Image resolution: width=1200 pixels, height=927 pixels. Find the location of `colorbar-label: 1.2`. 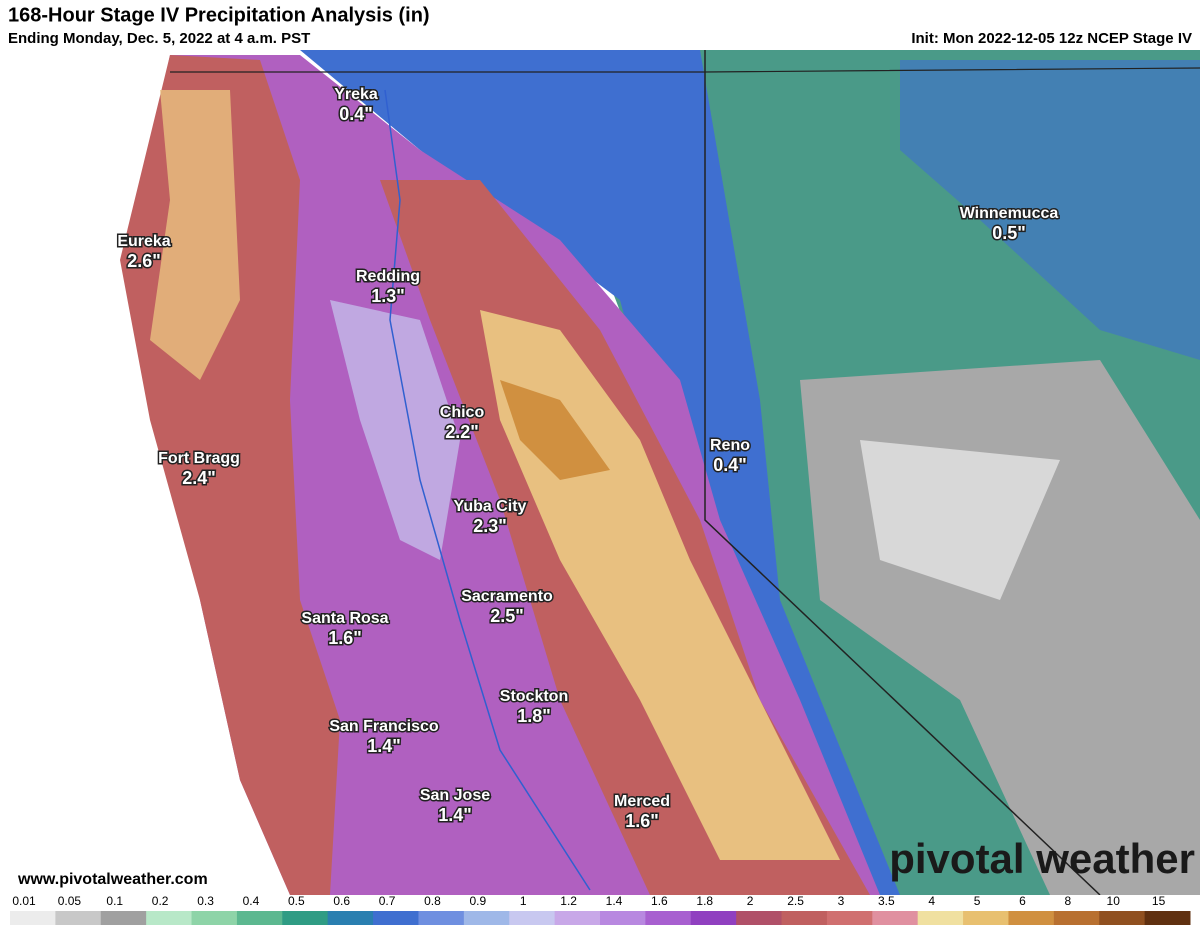

colorbar-label: 1.2 is located at coordinates (568, 901).